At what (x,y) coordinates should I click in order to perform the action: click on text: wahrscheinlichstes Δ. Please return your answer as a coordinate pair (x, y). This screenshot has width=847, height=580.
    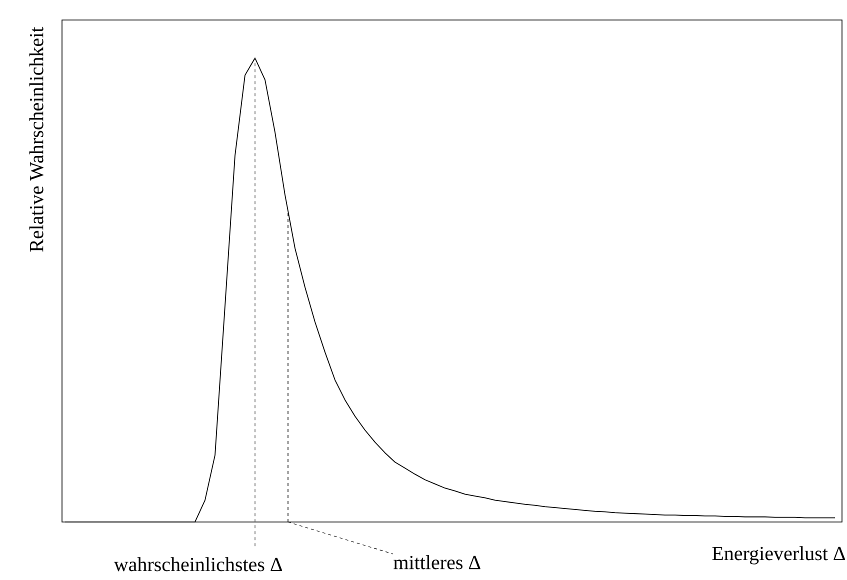
    Looking at the image, I should click on (198, 564).